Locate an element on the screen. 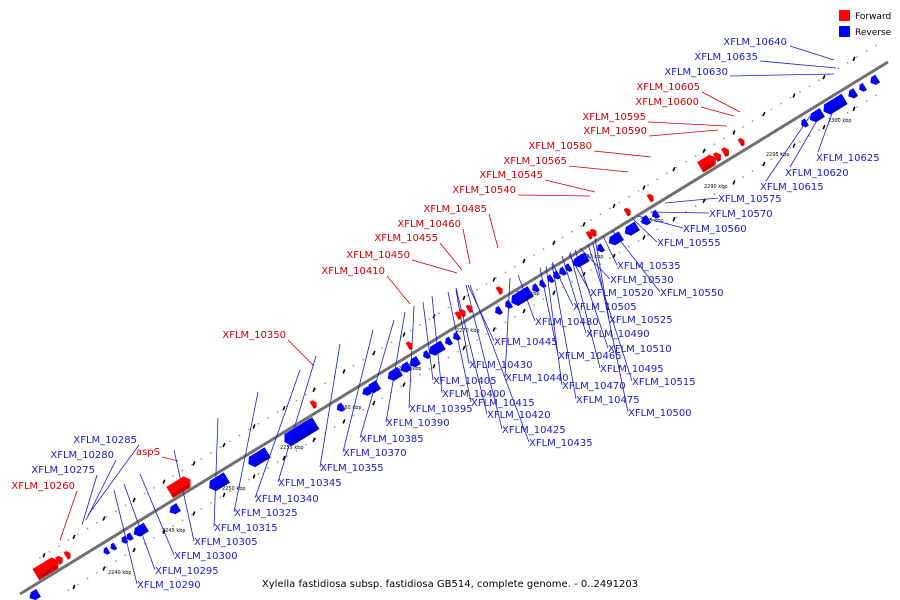 The width and height of the screenshot is (900, 600). reverse-gene-label: XFLM_10445 is located at coordinates (526, 342).